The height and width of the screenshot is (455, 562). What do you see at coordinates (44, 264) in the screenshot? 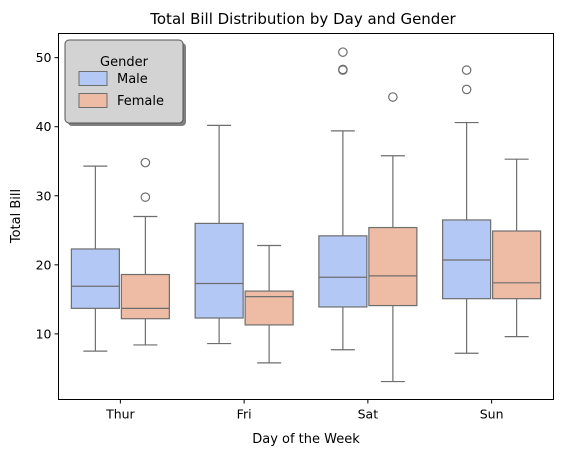
I see `y-tick-label: 20` at bounding box center [44, 264].